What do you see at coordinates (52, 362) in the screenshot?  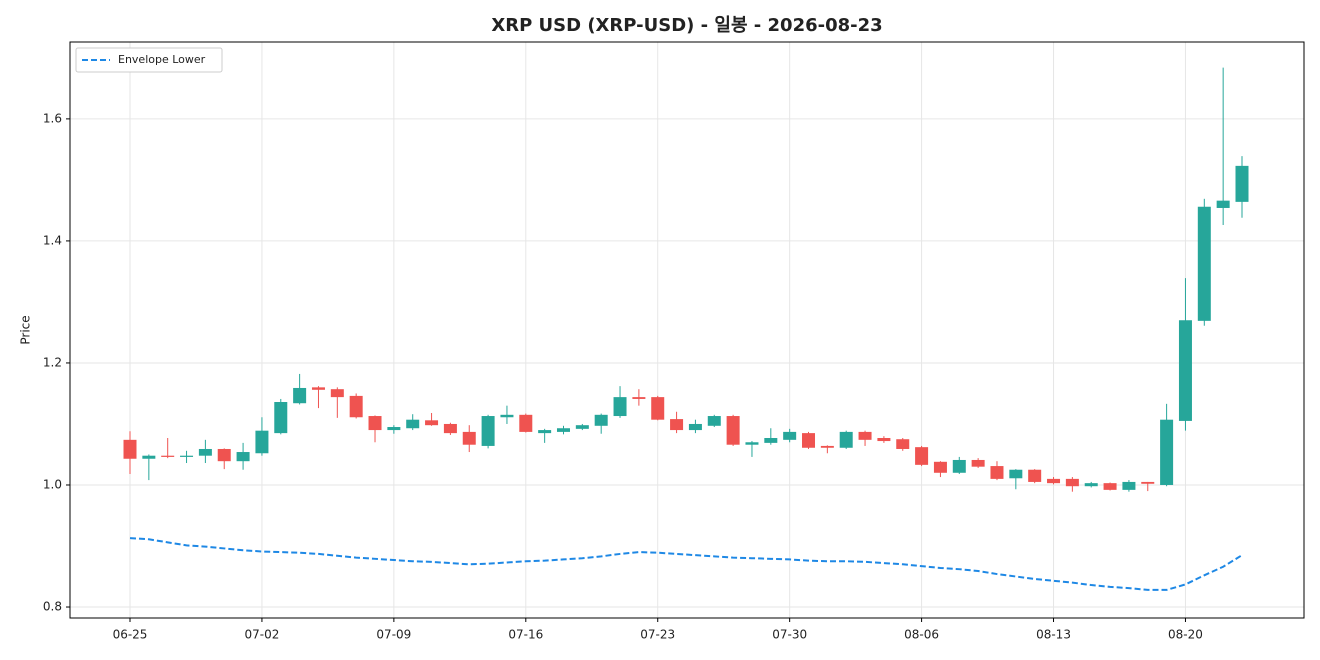 I see `y-tick-label: 1.2` at bounding box center [52, 362].